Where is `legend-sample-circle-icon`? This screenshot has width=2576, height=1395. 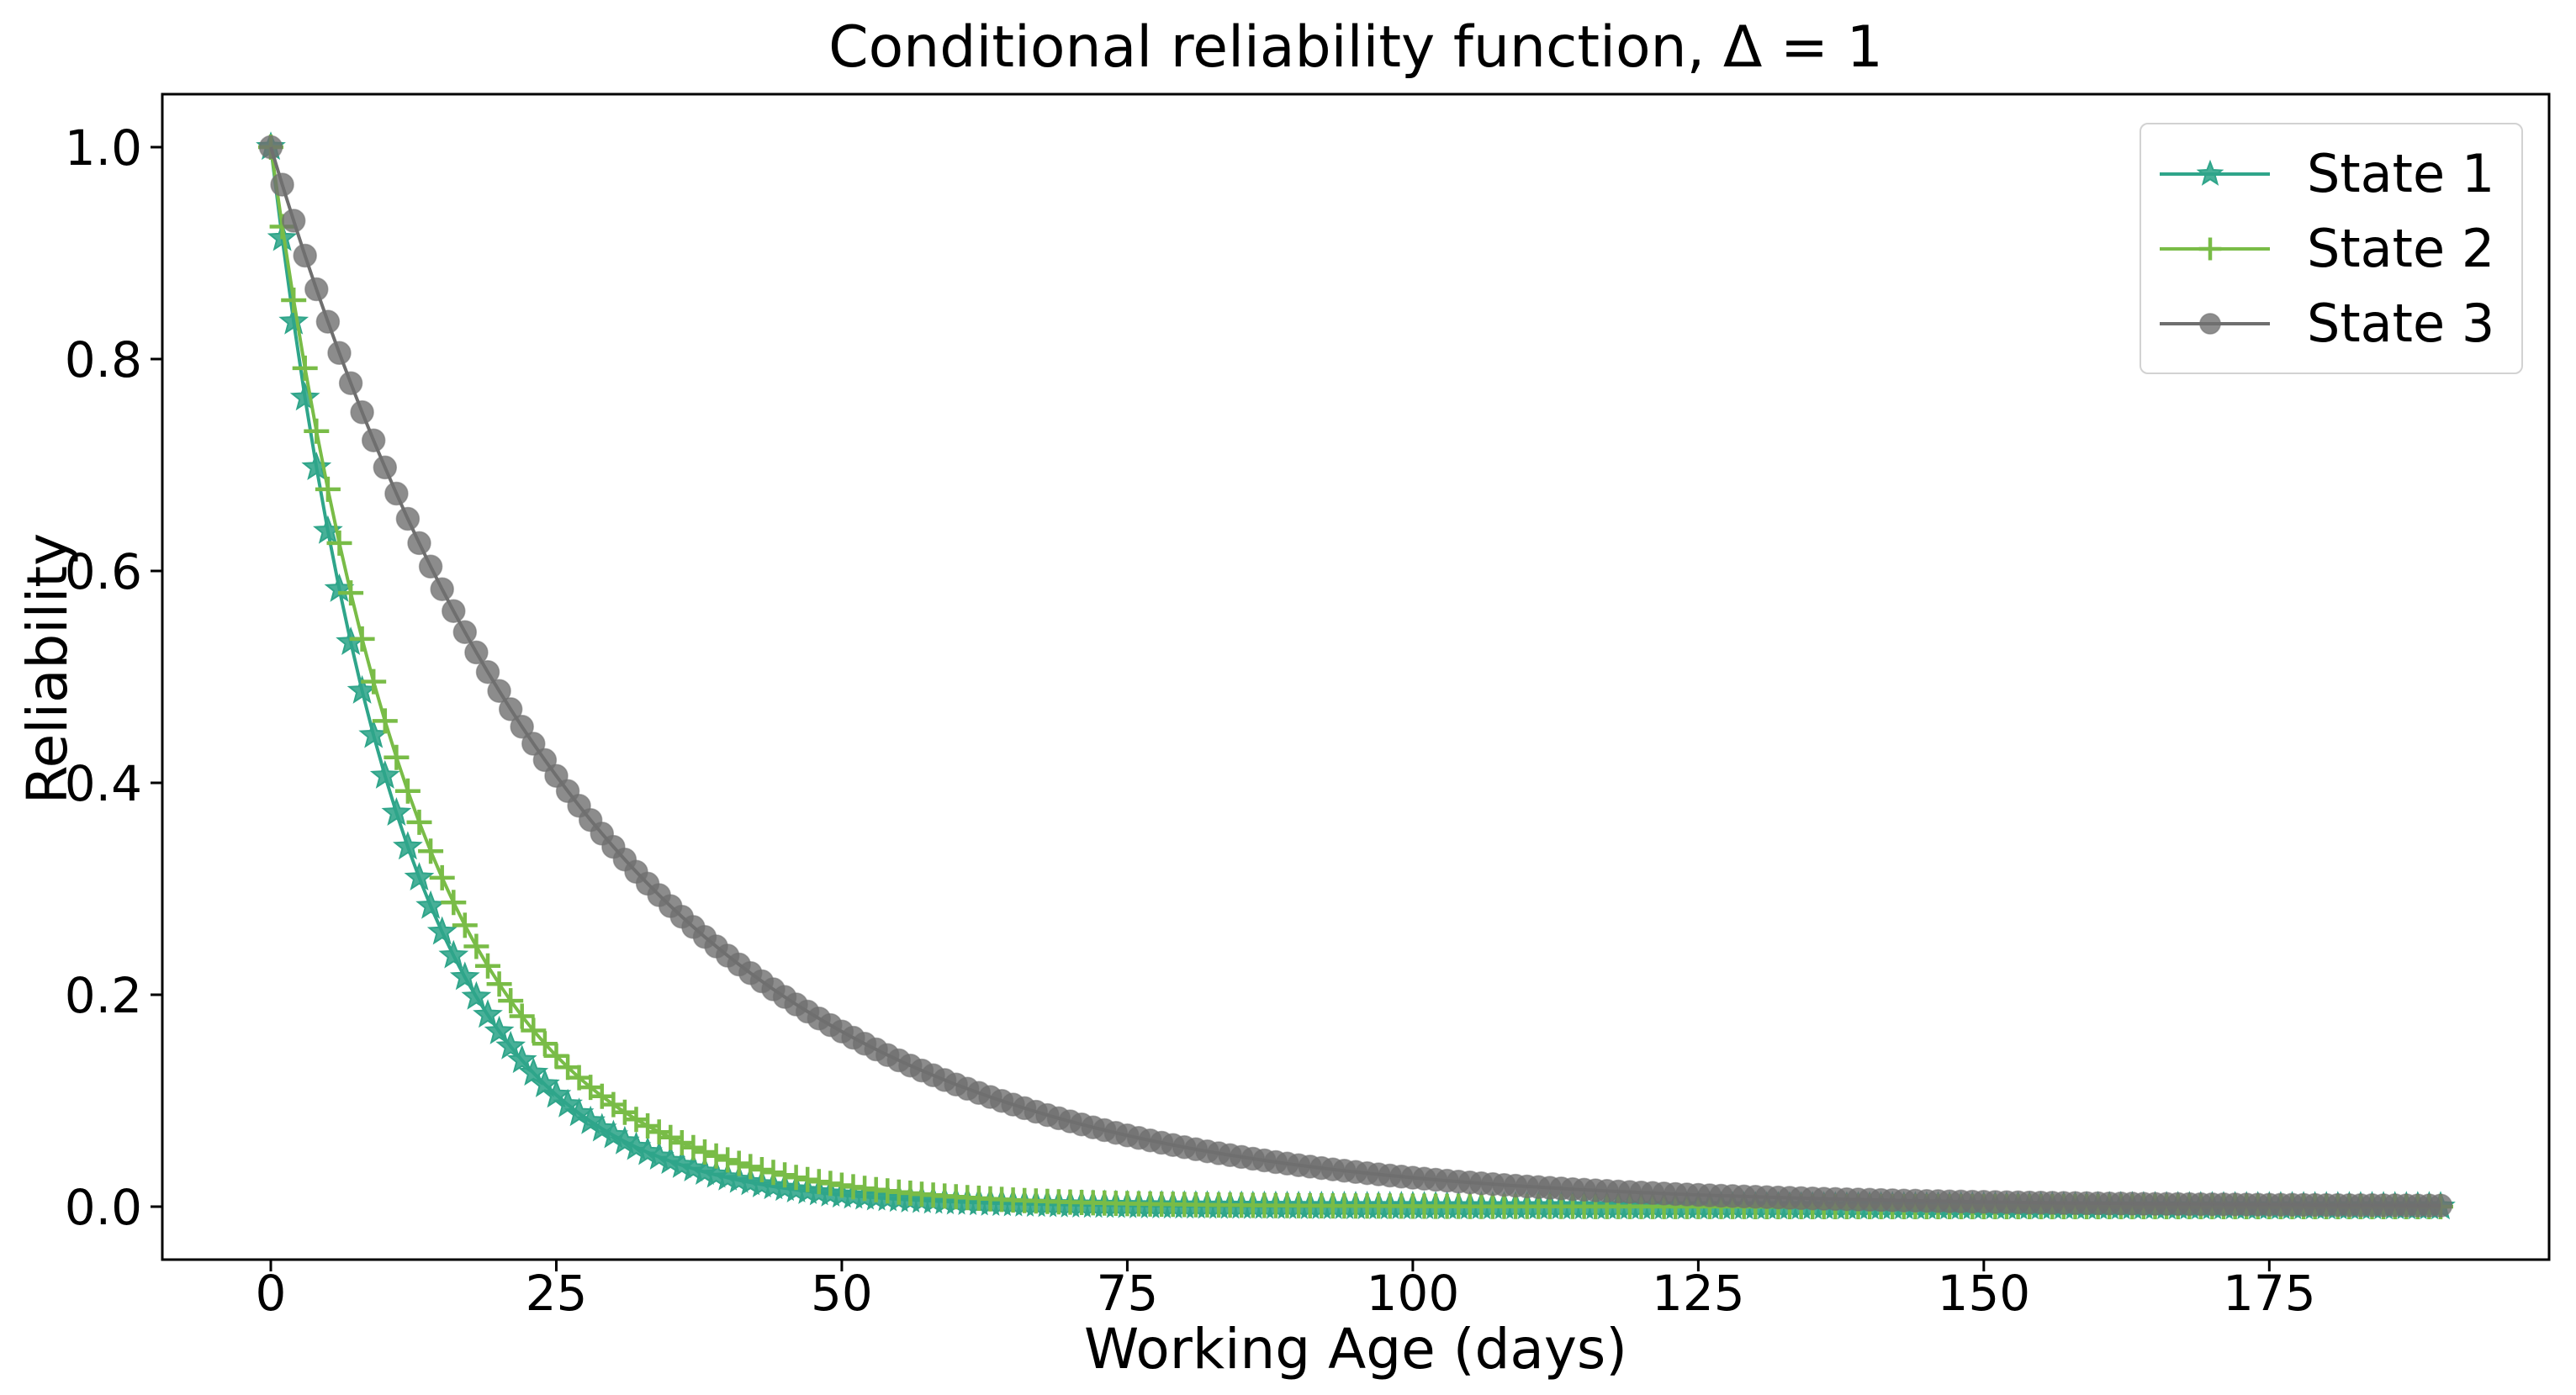
legend-sample-circle-icon is located at coordinates (2215, 323).